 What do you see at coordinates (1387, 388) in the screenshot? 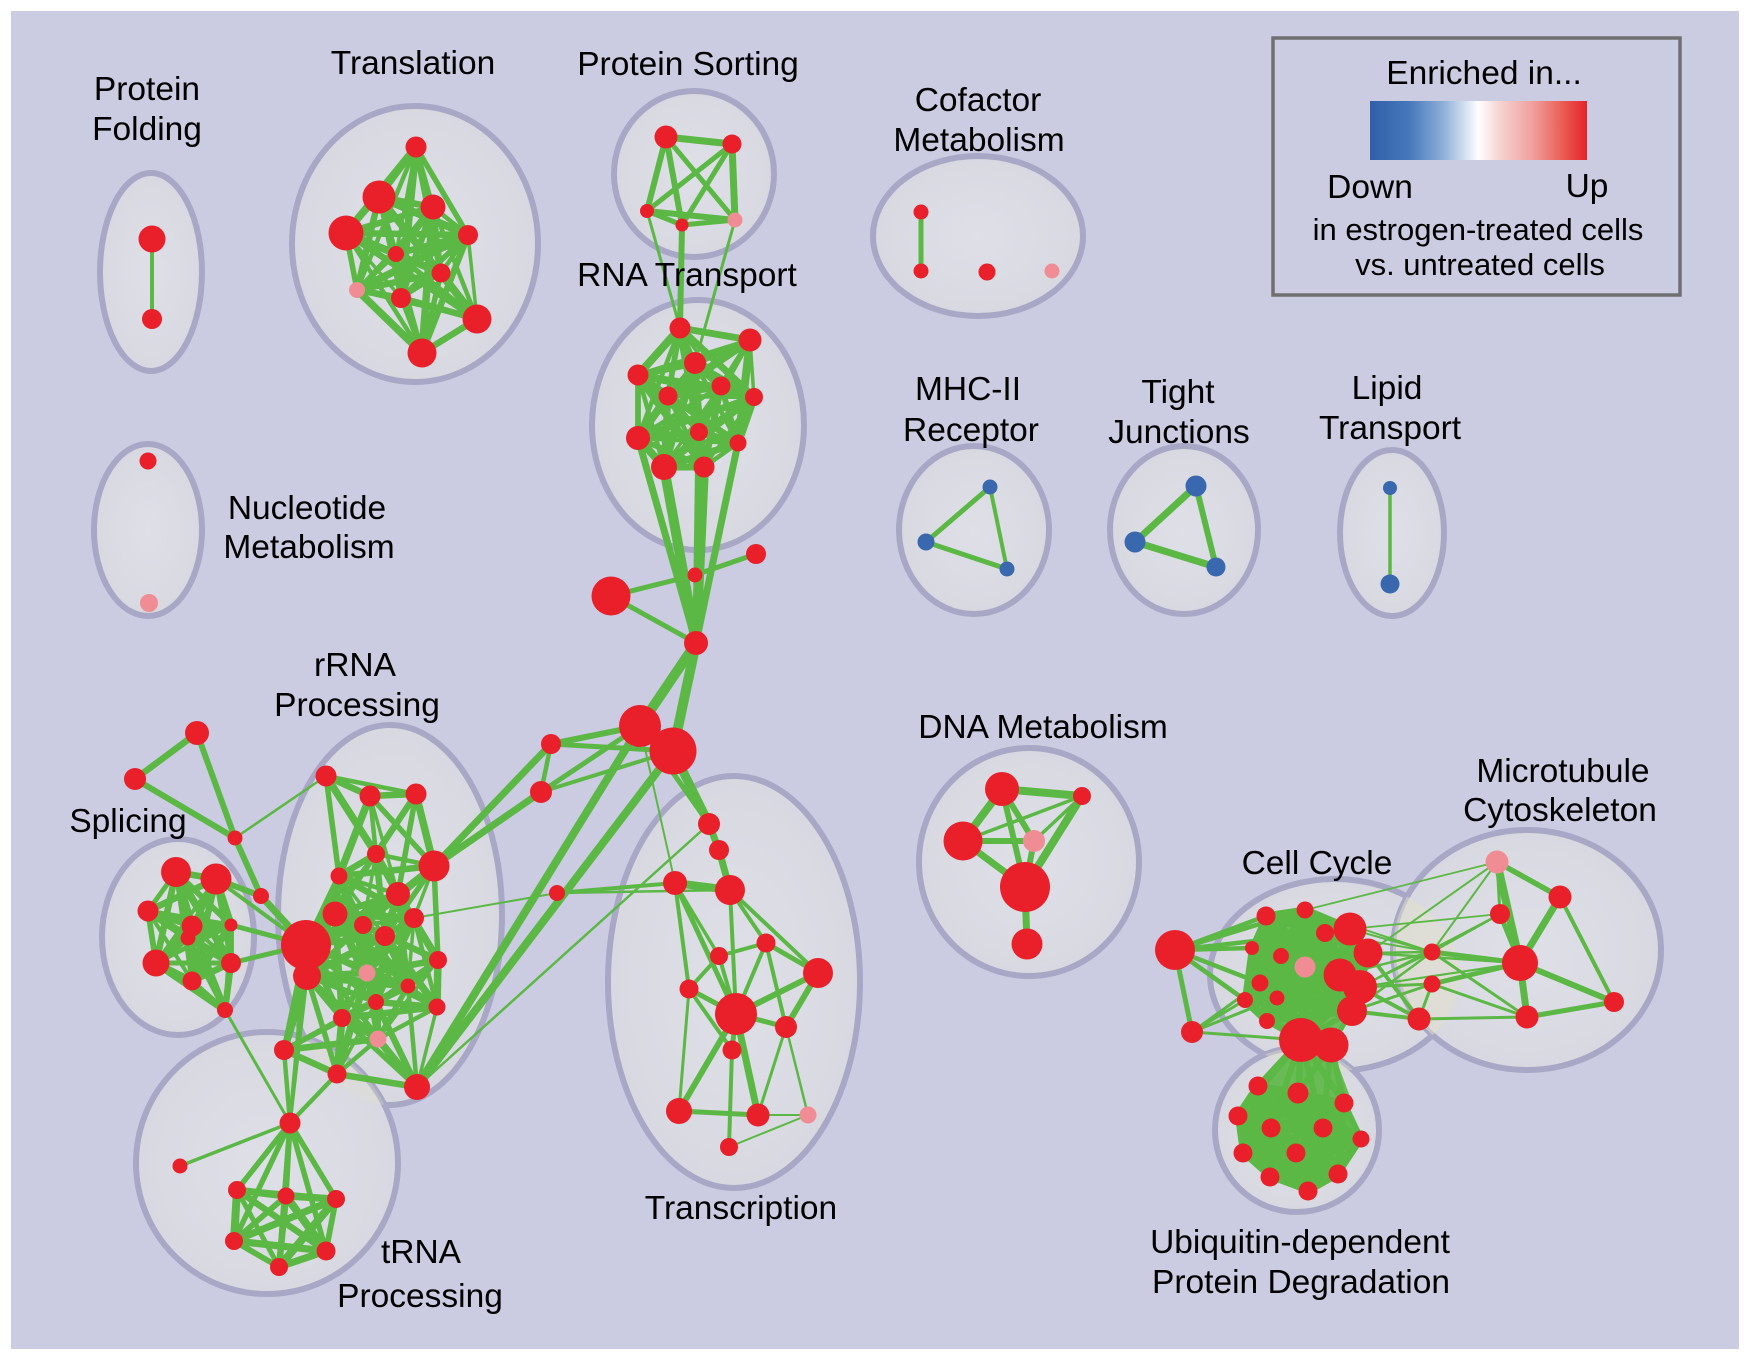
I see `svg-text: Lipid` at bounding box center [1387, 388].